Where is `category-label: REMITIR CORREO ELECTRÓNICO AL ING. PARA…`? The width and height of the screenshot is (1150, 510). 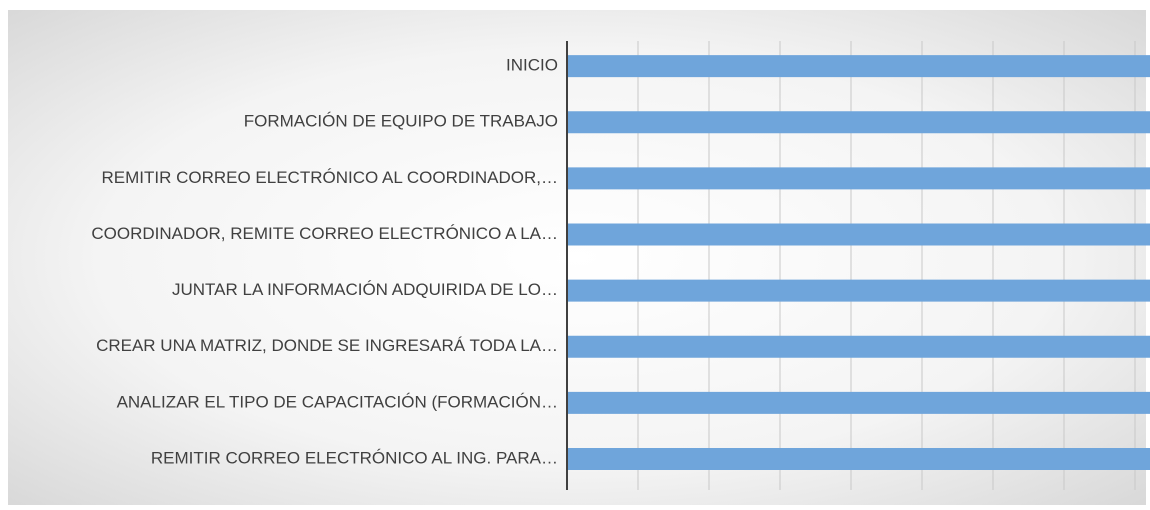
category-label: REMITIR CORREO ELECTRÓNICO AL ING. PARA… is located at coordinates (354, 457).